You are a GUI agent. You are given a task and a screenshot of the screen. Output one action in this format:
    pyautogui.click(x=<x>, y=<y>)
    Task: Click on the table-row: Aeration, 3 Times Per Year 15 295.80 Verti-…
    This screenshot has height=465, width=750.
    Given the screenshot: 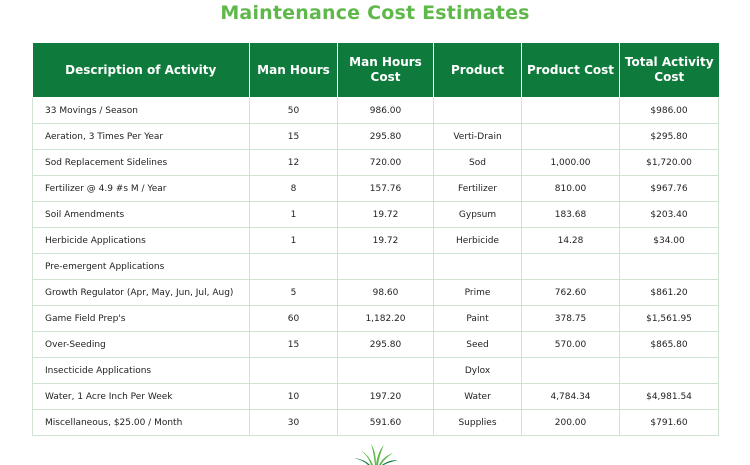 What is the action you would take?
    pyautogui.click(x=375, y=136)
    